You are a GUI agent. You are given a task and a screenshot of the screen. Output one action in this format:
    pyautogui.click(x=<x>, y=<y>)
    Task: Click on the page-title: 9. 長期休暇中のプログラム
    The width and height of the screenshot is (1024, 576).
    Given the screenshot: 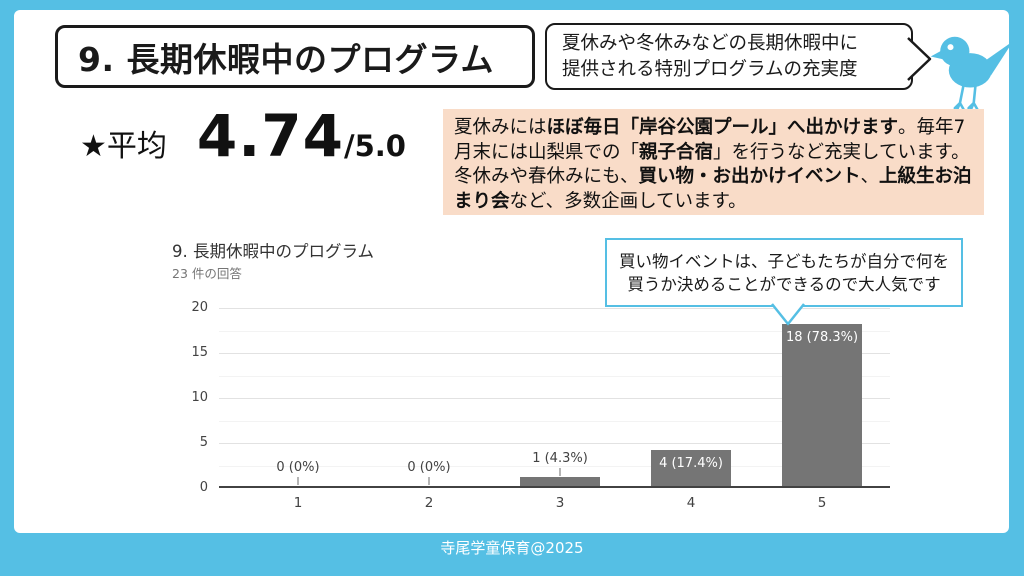 What is the action you would take?
    pyautogui.click(x=286, y=59)
    